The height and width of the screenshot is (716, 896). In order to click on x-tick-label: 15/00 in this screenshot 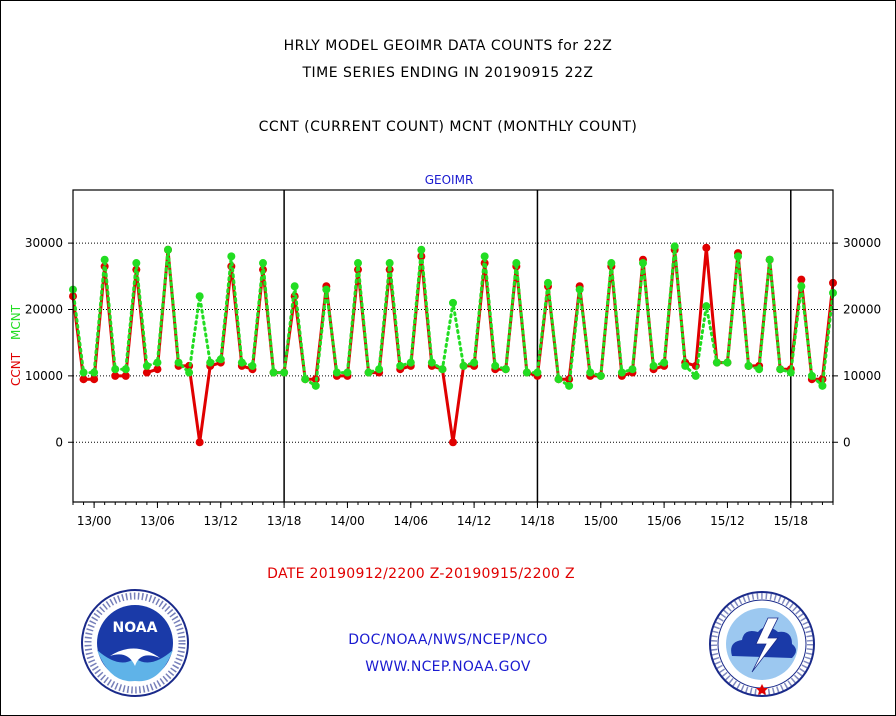, I will do `click(600, 521)`.